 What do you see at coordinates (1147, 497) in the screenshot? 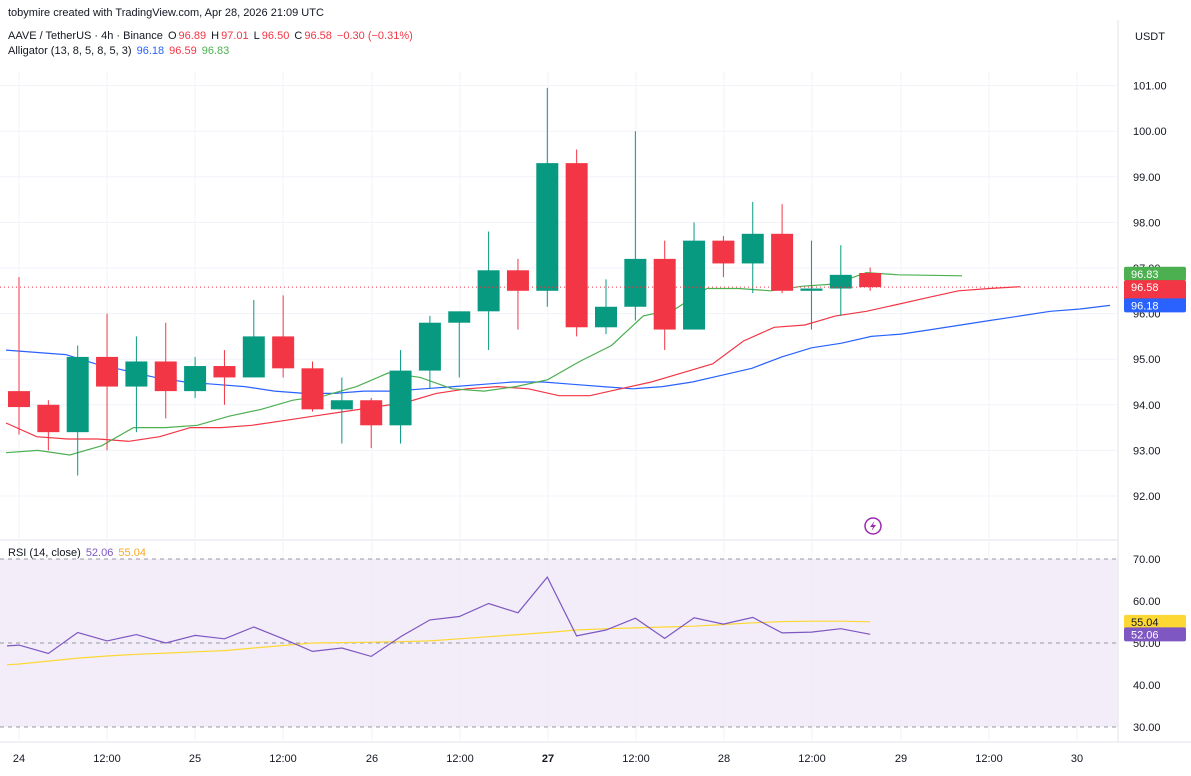
I see `y-tick-label: 92.00` at bounding box center [1147, 497].